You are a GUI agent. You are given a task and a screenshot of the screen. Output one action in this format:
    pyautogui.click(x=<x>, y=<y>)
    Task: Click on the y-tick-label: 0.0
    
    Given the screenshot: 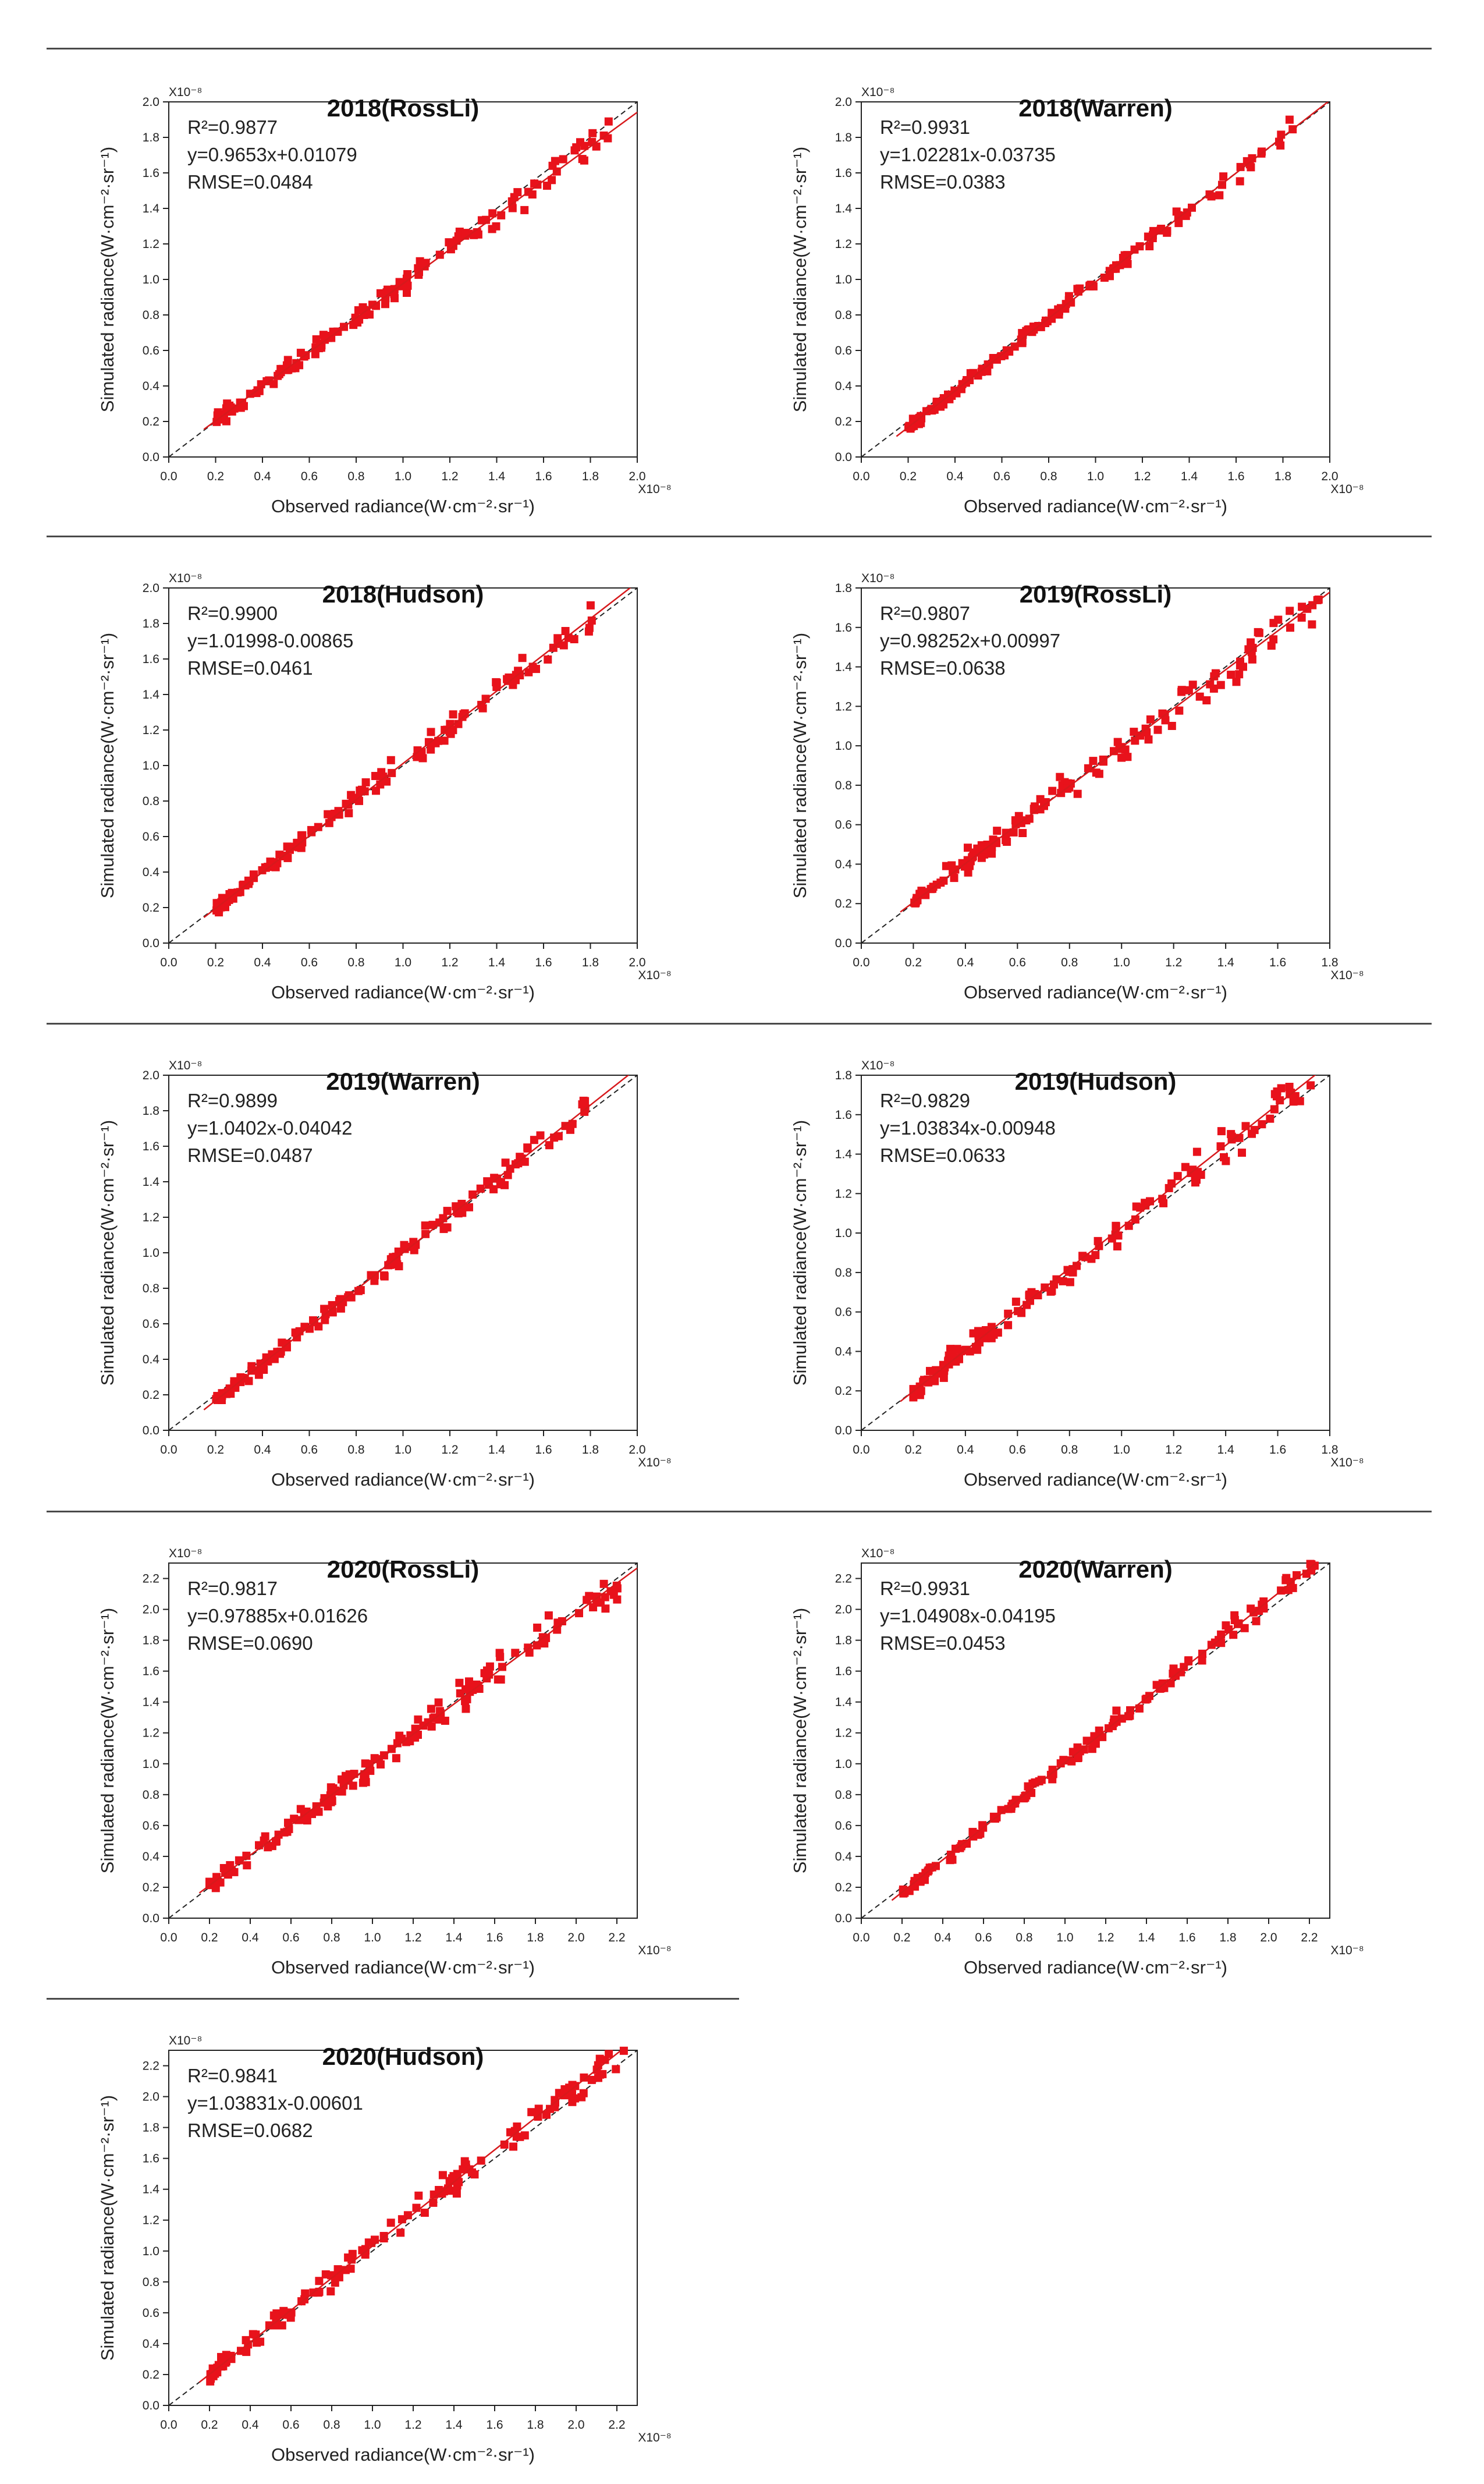 What is the action you would take?
    pyautogui.click(x=843, y=457)
    